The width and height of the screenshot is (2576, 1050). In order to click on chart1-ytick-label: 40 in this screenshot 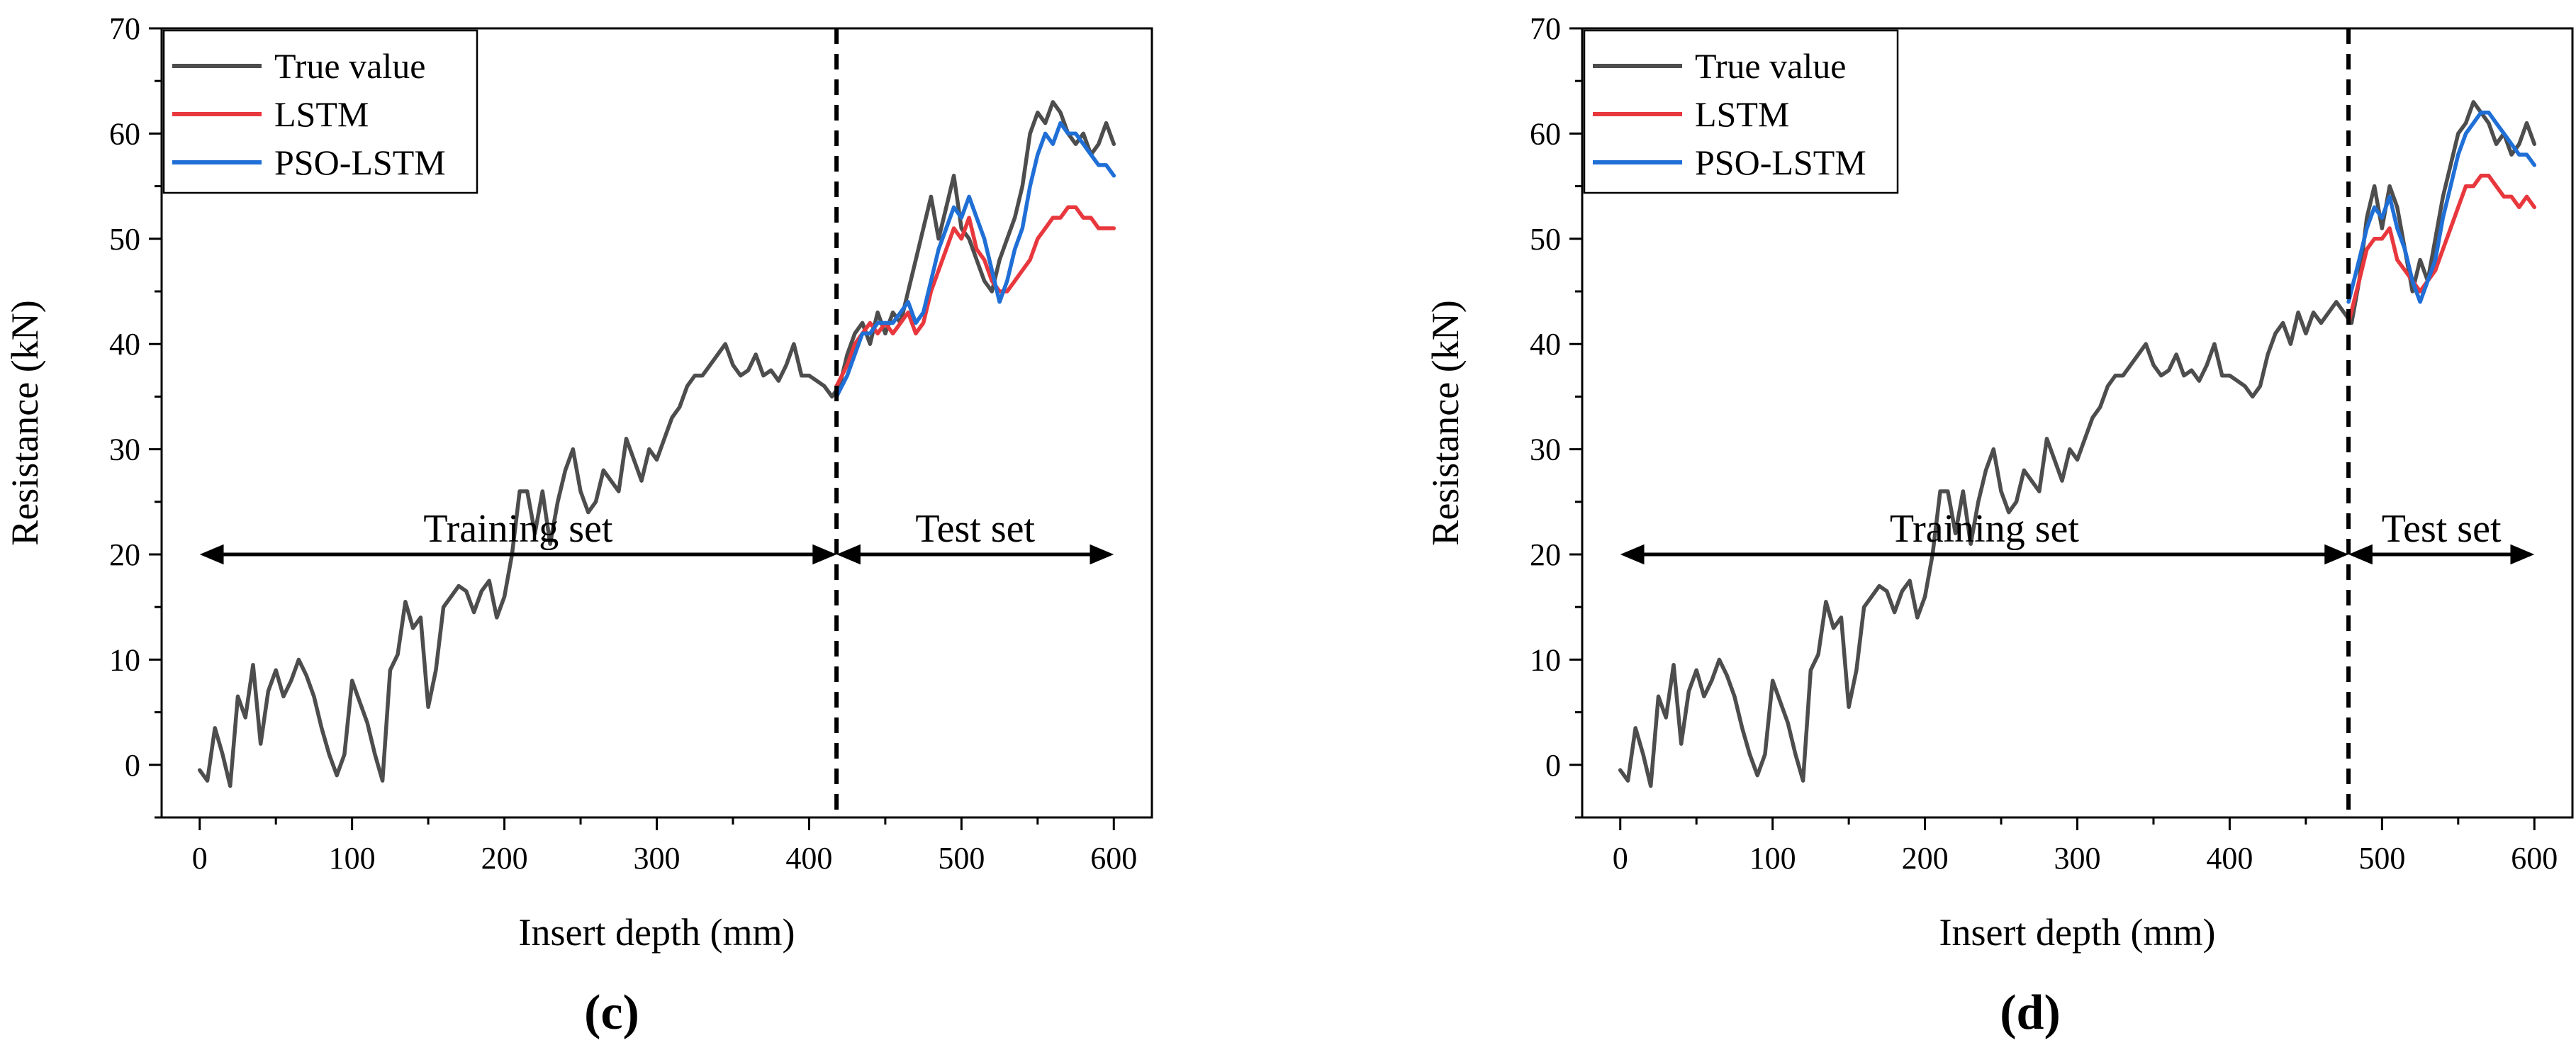, I will do `click(1546, 344)`.